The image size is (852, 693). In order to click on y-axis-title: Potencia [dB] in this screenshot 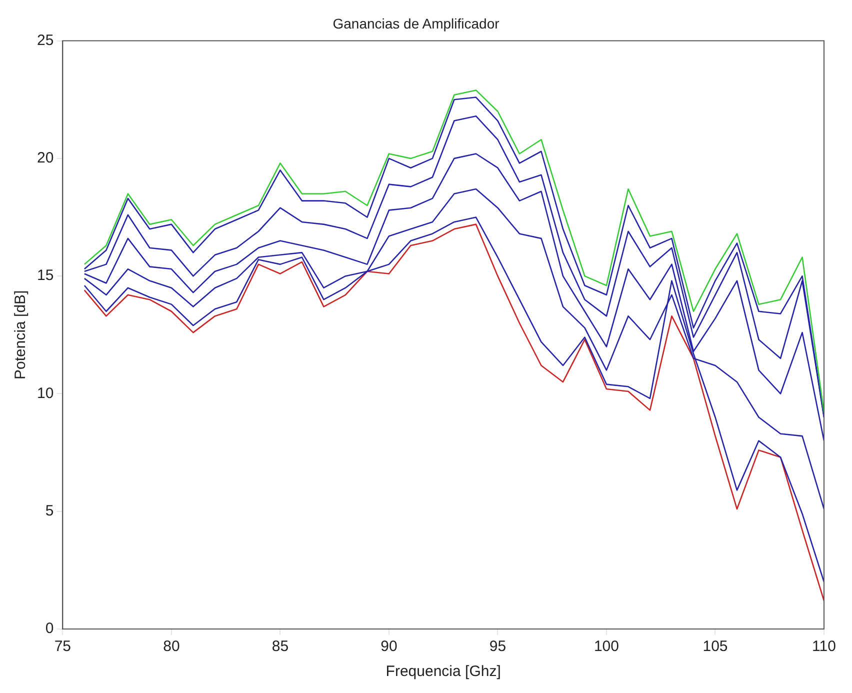, I will do `click(21, 335)`.